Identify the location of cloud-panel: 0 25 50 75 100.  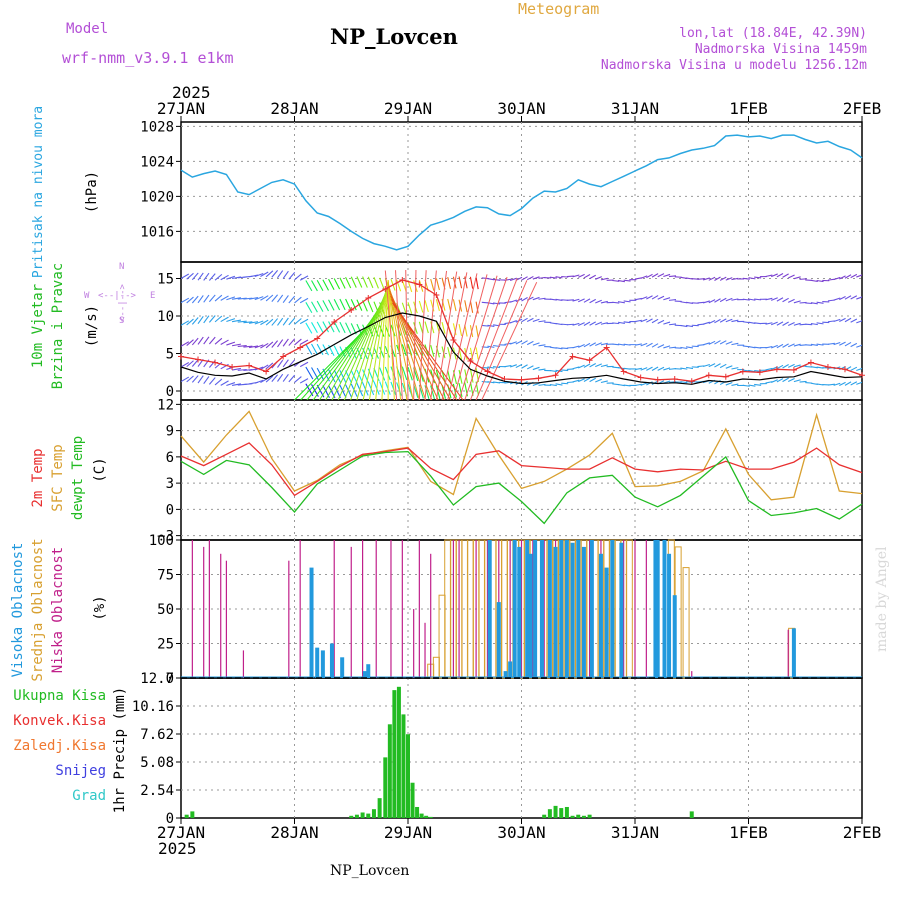
(505, 610).